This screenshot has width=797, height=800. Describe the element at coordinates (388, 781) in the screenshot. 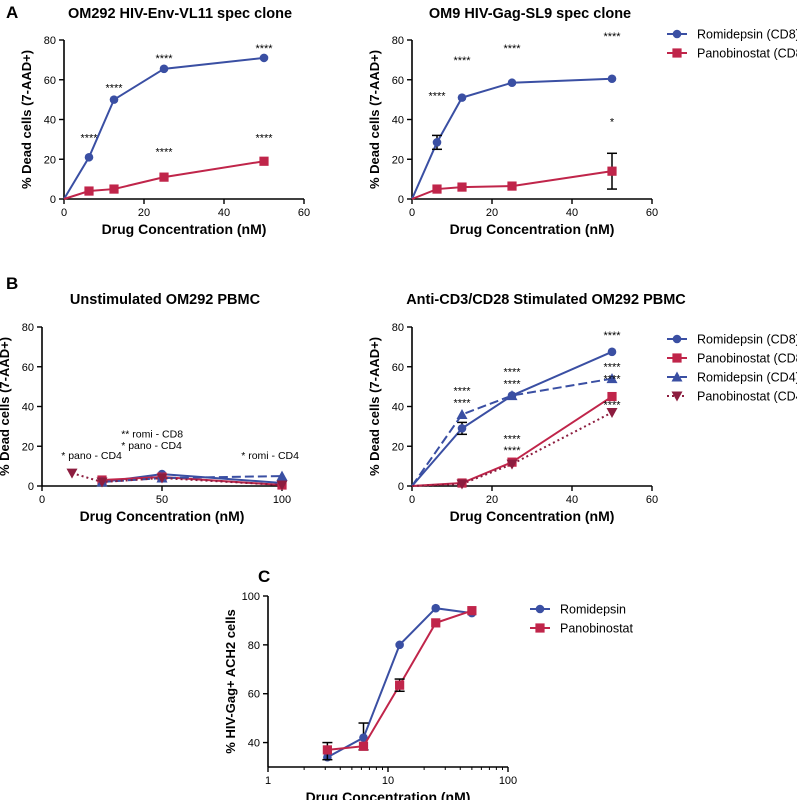

I see `x-tick-label: 10` at that location.